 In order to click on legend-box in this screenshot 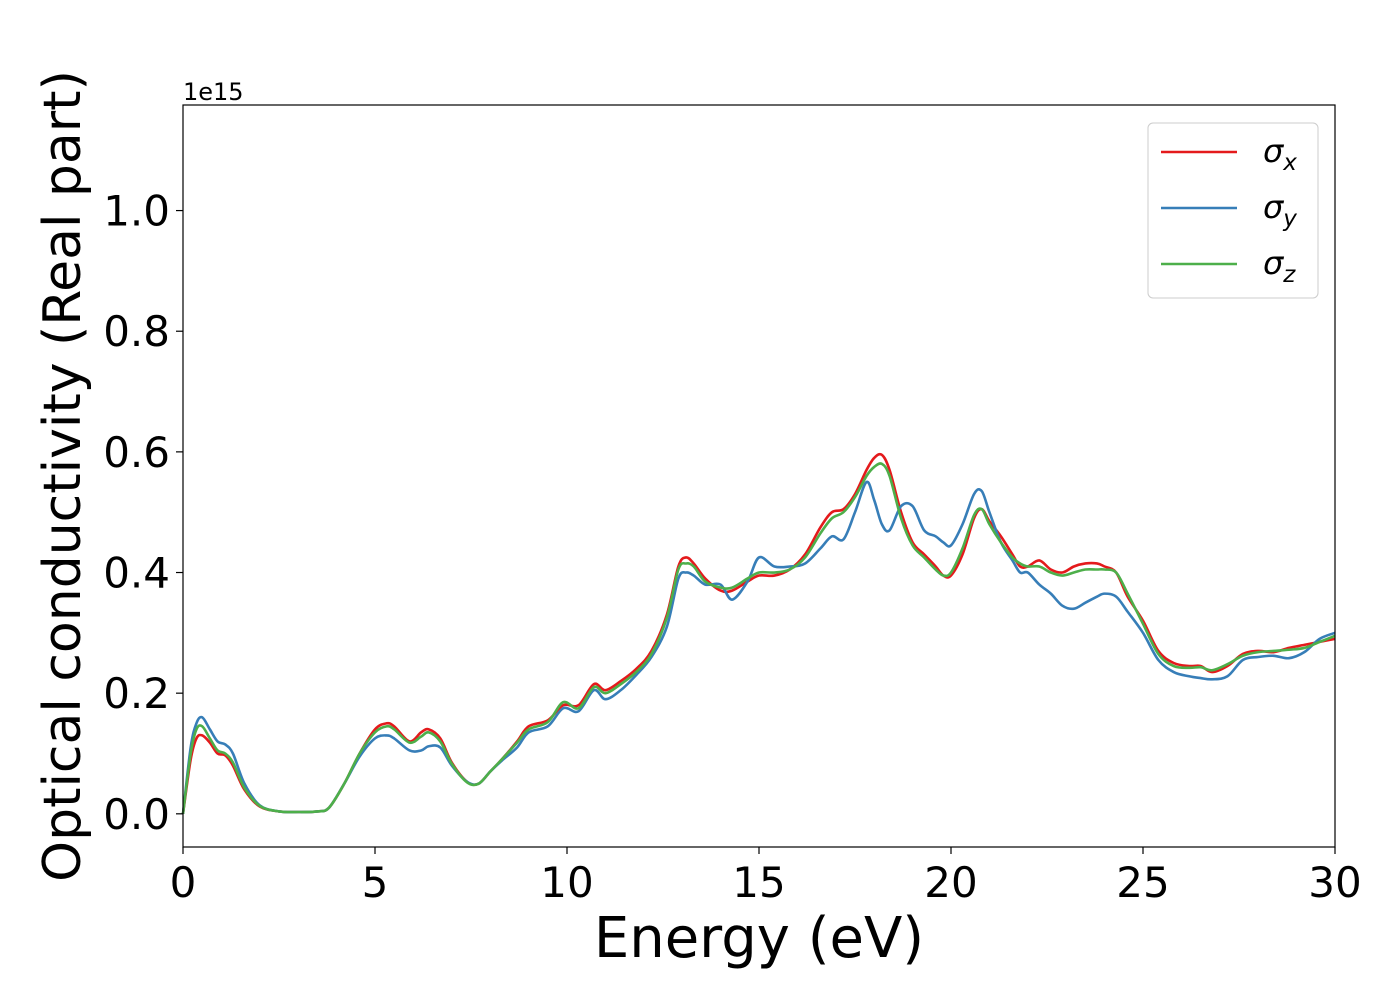, I will do `click(1233, 210)`.